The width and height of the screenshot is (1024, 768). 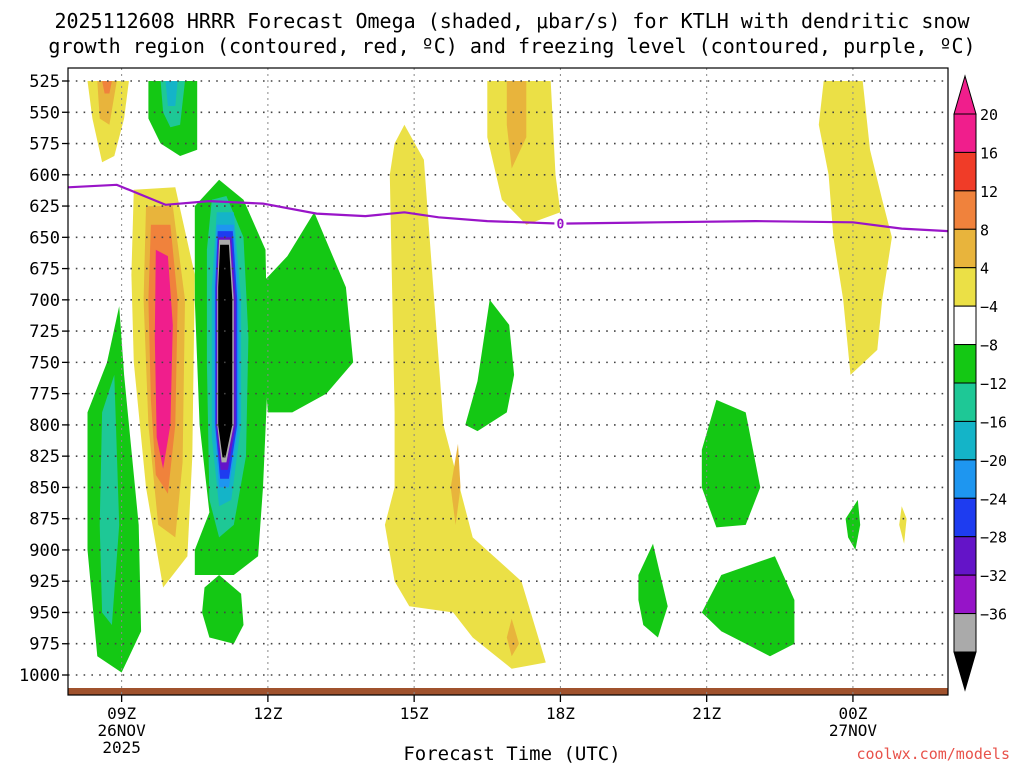 What do you see at coordinates (44, 395) in the screenshot?
I see `y-tick-label-775: 775` at bounding box center [44, 395].